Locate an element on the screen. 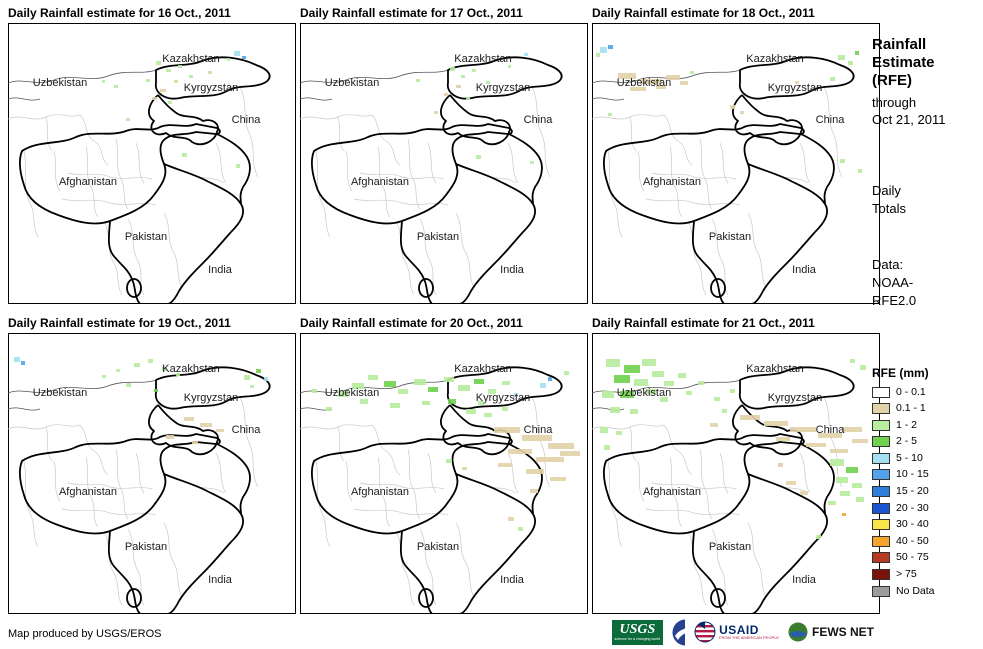 This screenshot has width=983, height=649. legend-label: No Data is located at coordinates (915, 590).